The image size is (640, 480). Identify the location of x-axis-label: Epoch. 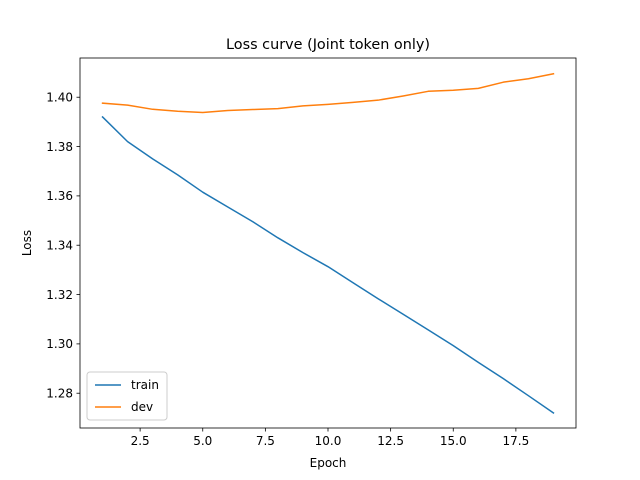
(328, 463).